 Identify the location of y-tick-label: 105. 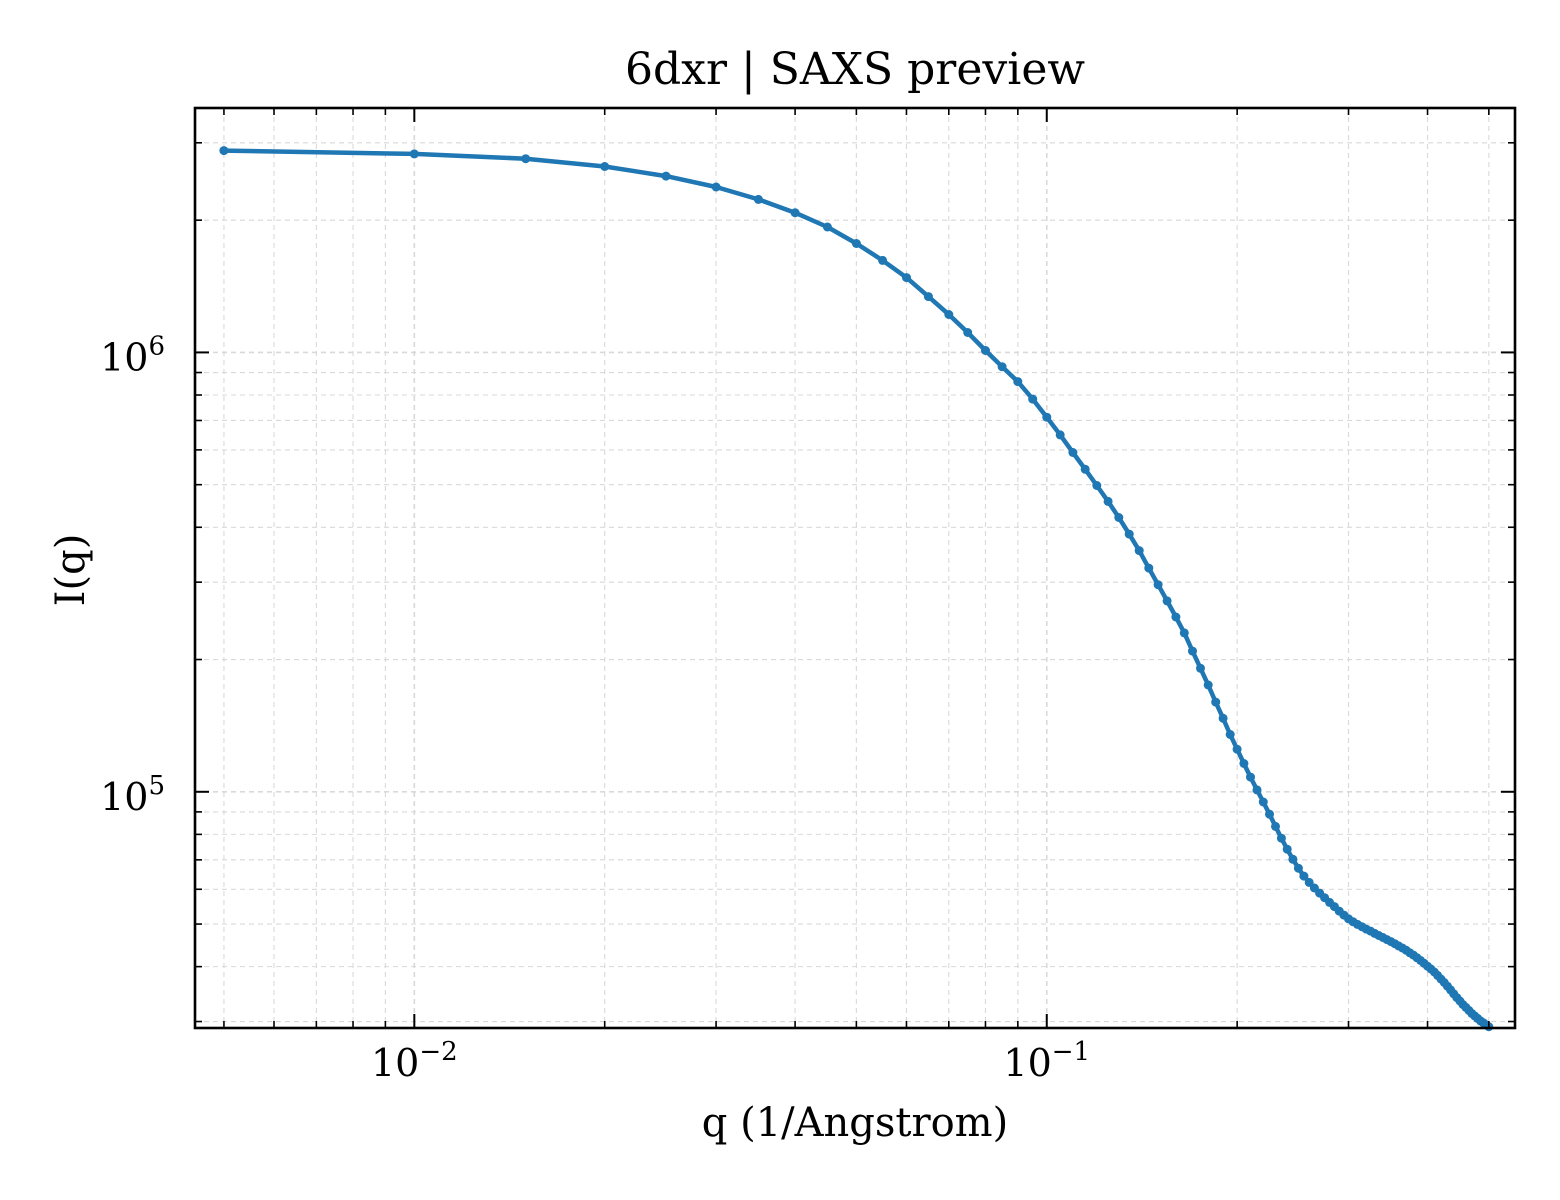
(132, 795).